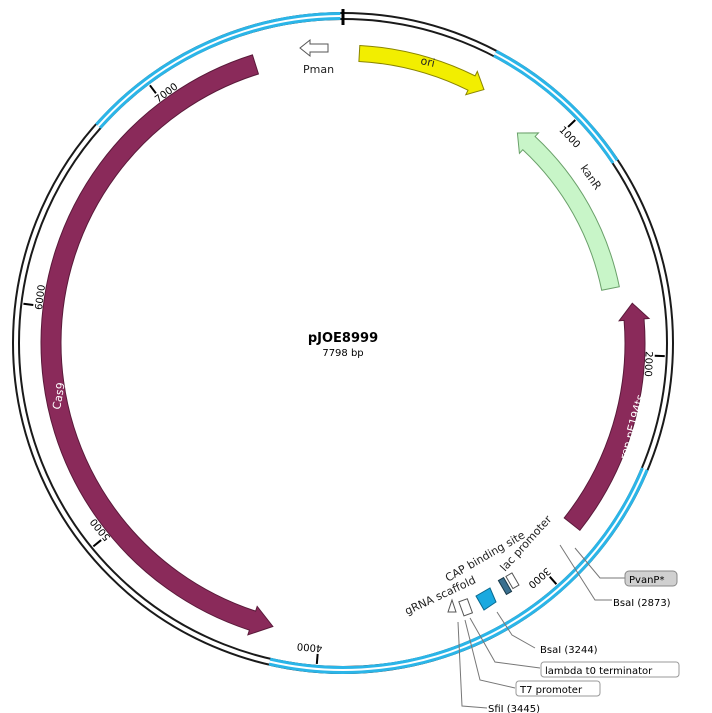 The width and height of the screenshot is (712, 713). What do you see at coordinates (314, 48) in the screenshot?
I see `pman-feature` at bounding box center [314, 48].